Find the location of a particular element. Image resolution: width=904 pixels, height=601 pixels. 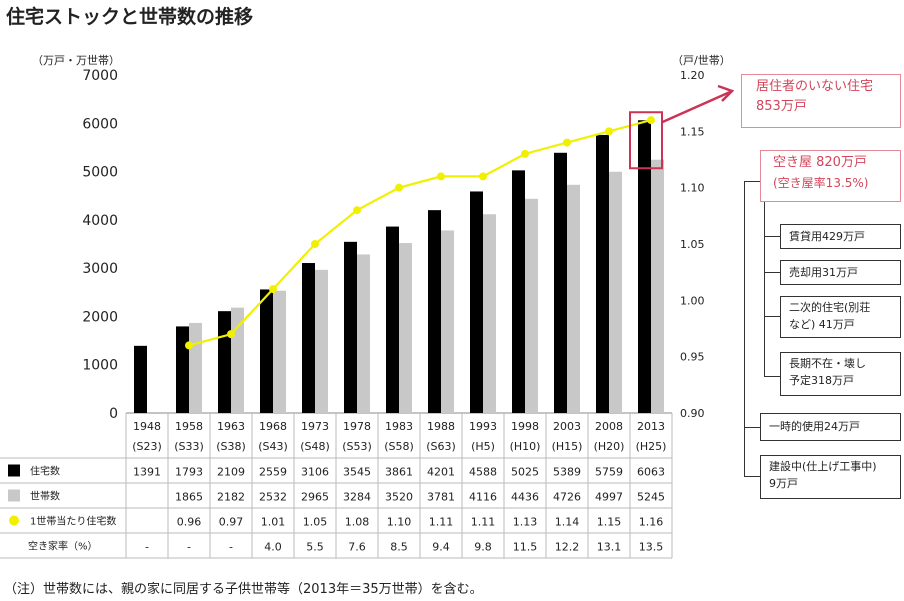

cell-value: 2109 is located at coordinates (231, 472).